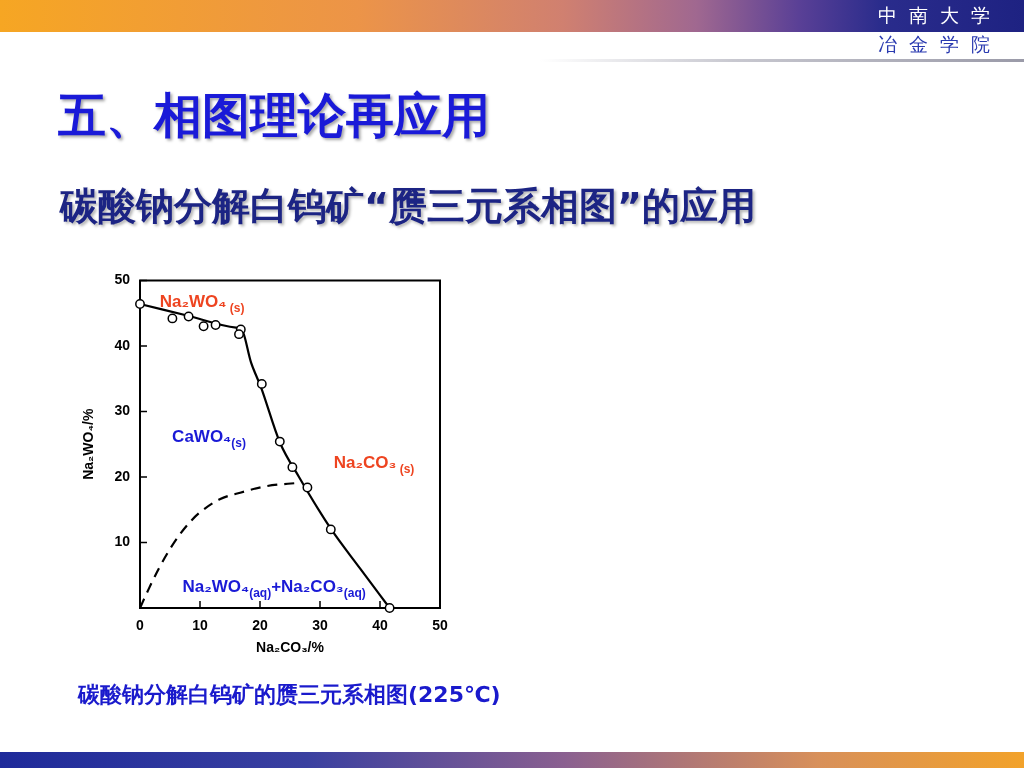 The height and width of the screenshot is (768, 1024). What do you see at coordinates (122, 344) in the screenshot?
I see `y-tick-label: 40` at bounding box center [122, 344].